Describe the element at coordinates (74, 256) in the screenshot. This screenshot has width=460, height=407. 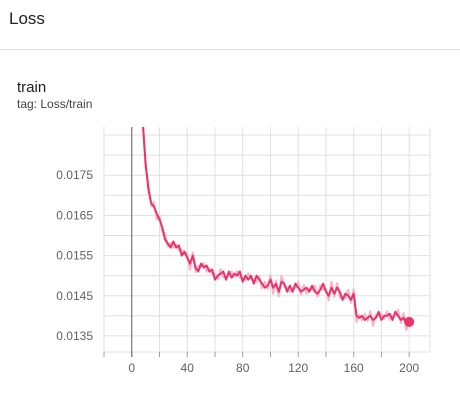
I see `y-tick-label: 0.0155` at that location.